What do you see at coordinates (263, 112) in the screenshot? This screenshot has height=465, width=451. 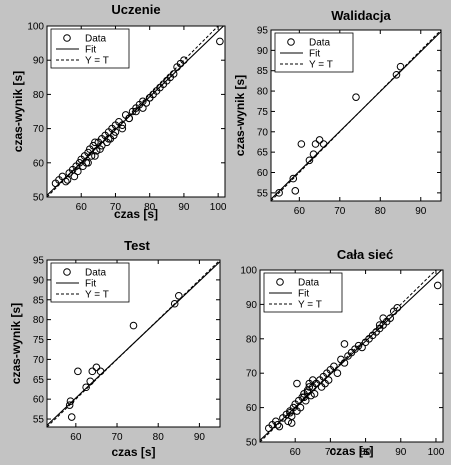 I see `y-tick-label: 75` at bounding box center [263, 112].